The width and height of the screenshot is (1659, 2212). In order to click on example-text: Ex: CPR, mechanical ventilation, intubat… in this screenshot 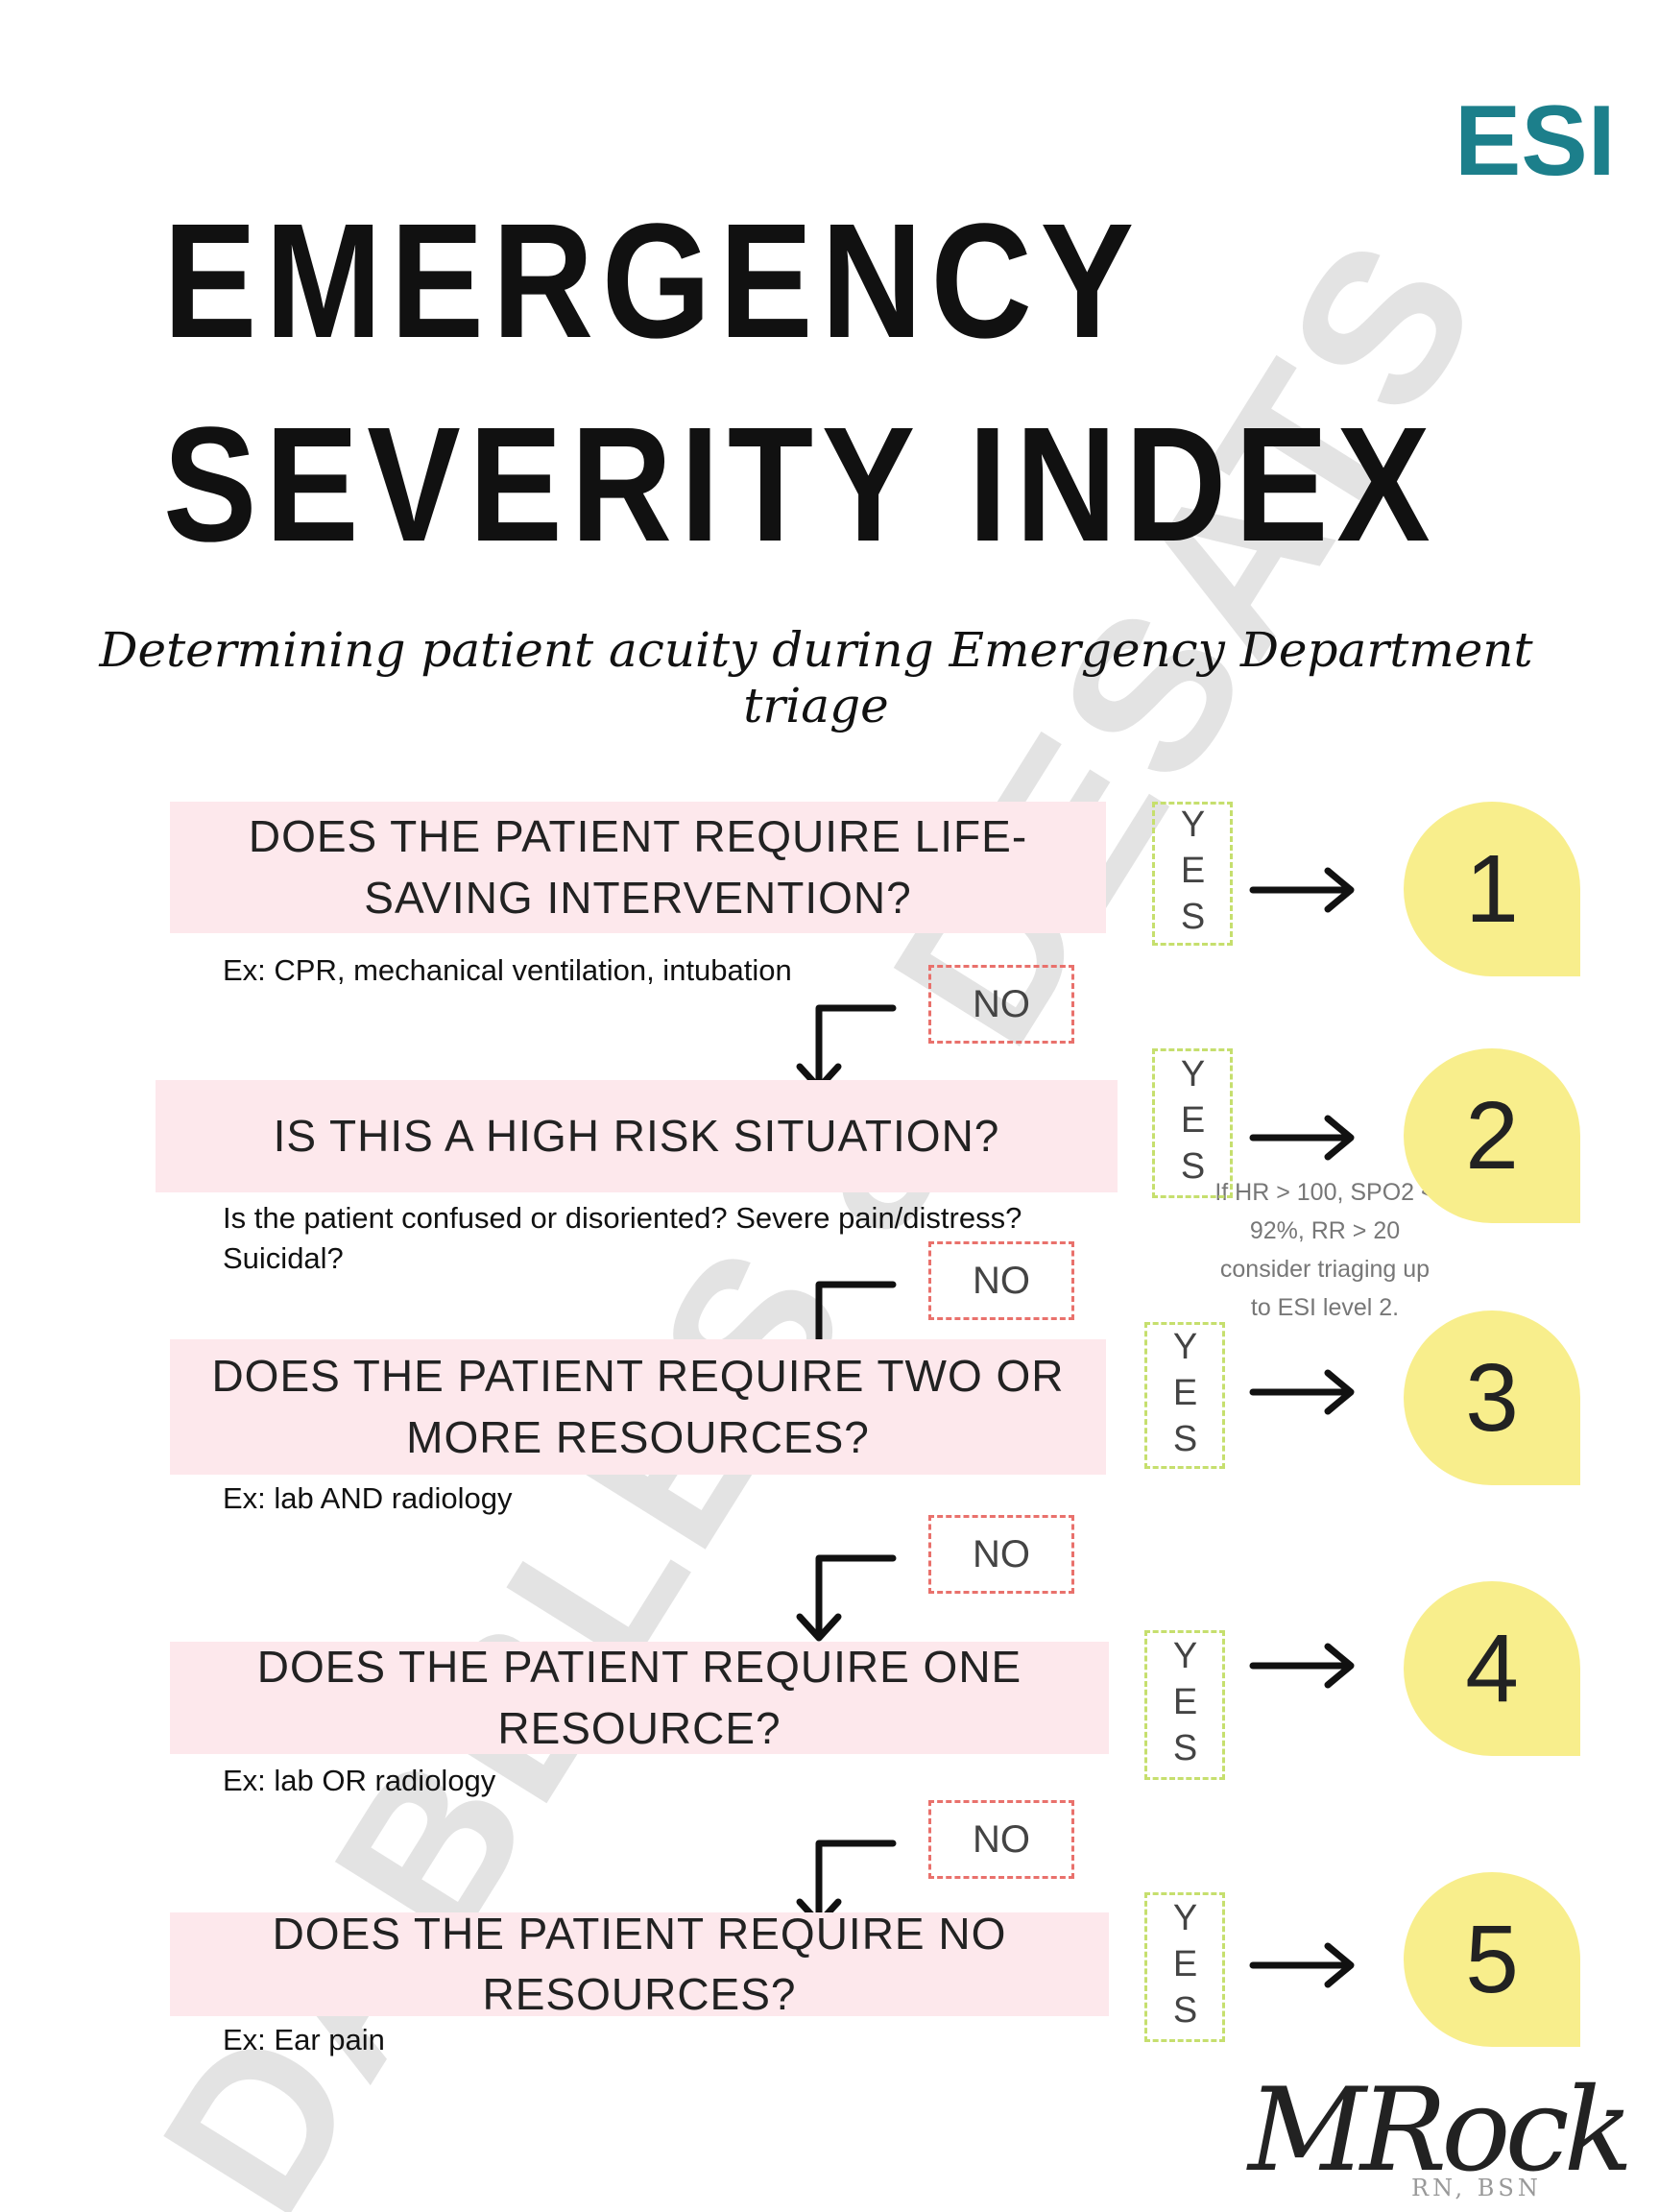, I will do `click(507, 970)`.